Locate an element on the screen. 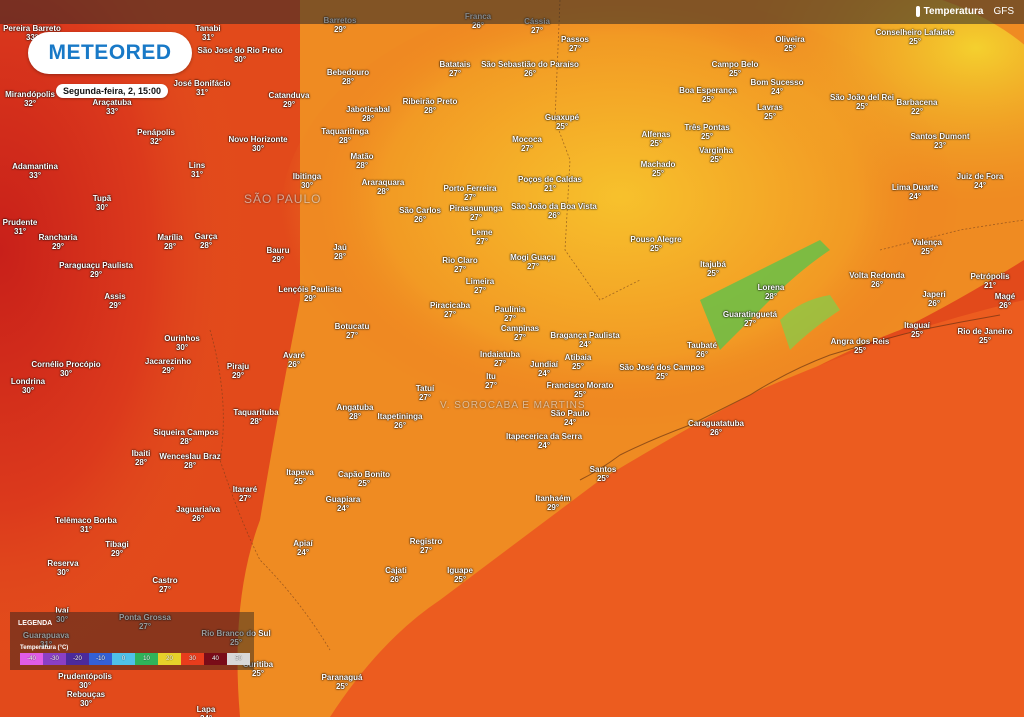 This screenshot has width=1024, height=717. layer-selector: Temperatura GFS is located at coordinates (964, 12).